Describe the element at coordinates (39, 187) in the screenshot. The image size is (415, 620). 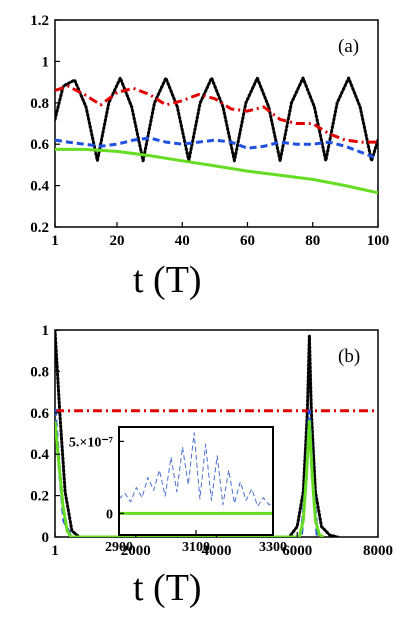
I see `panel-a-y-tick-label: 0.4` at that location.